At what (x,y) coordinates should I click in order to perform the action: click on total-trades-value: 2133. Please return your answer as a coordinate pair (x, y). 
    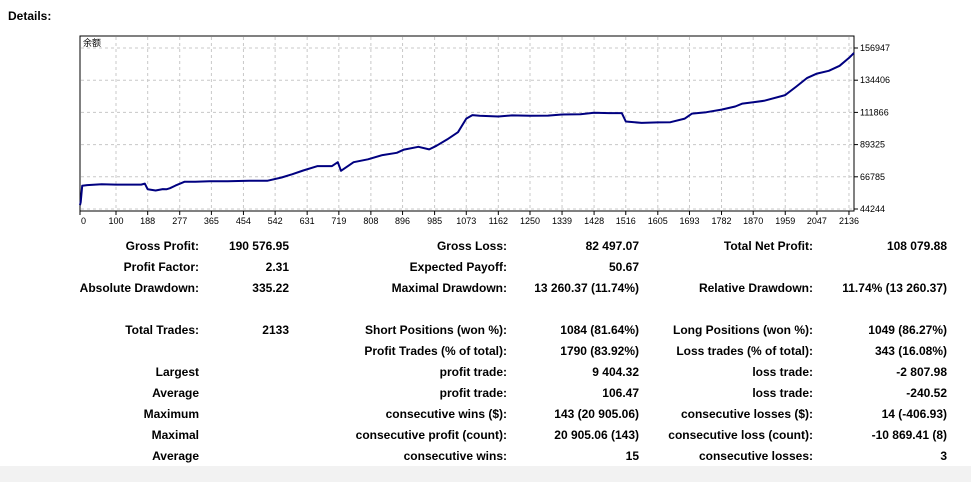
    Looking at the image, I should click on (275, 330).